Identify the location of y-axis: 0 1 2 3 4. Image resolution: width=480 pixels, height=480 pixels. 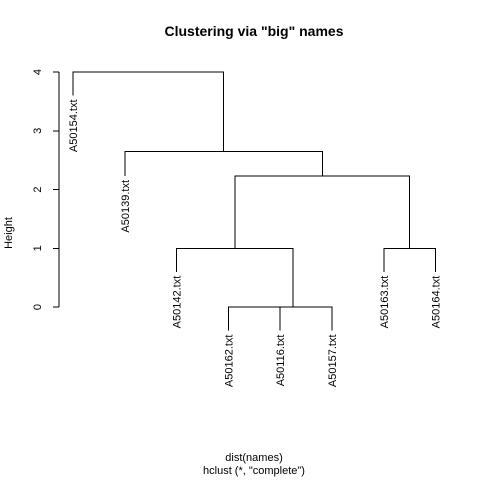
(46, 189).